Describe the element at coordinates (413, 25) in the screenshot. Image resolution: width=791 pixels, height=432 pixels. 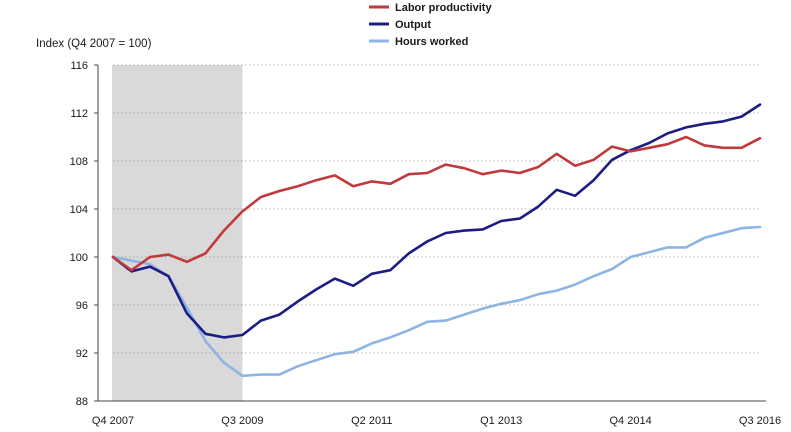
I see `legend-label: Output` at that location.